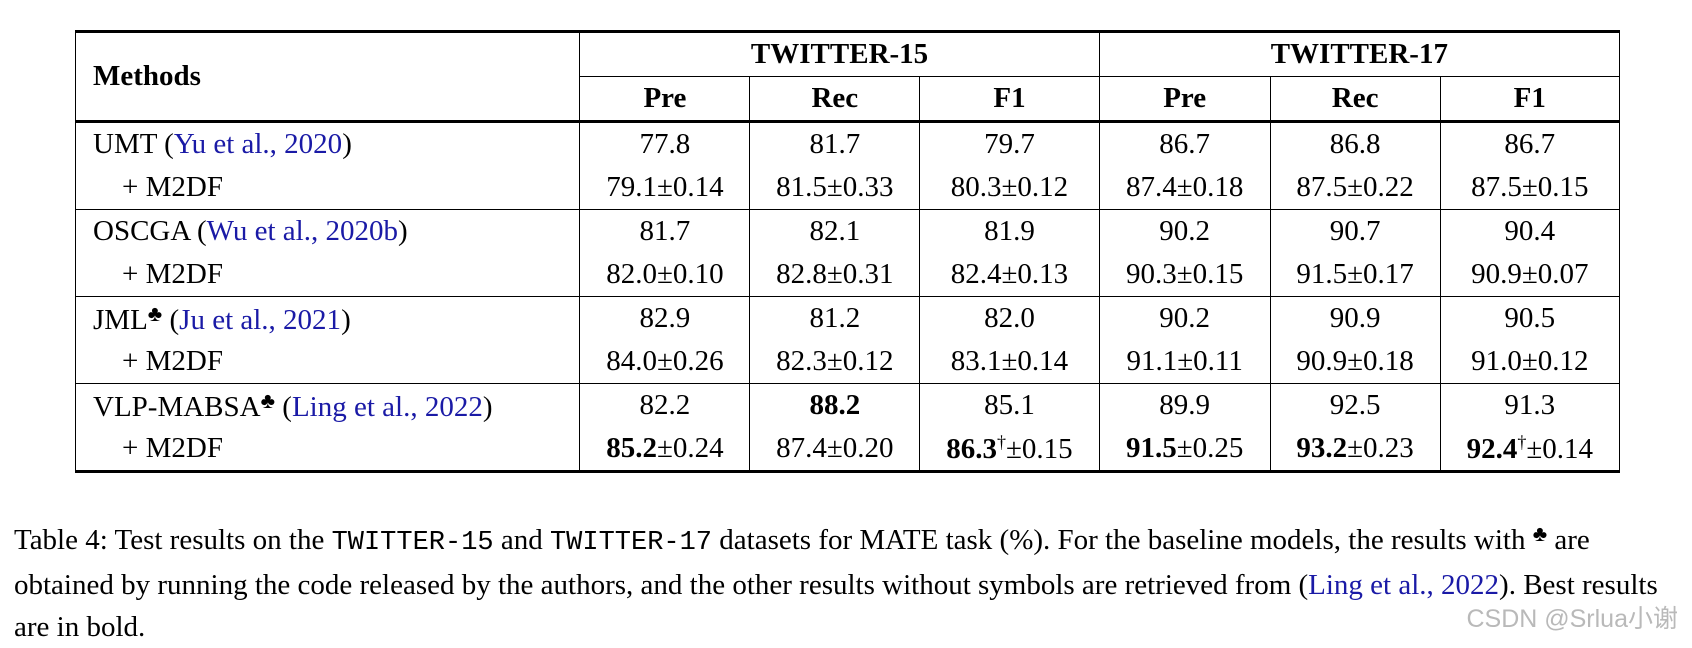  What do you see at coordinates (835, 231) in the screenshot?
I see `value: 82.1` at bounding box center [835, 231].